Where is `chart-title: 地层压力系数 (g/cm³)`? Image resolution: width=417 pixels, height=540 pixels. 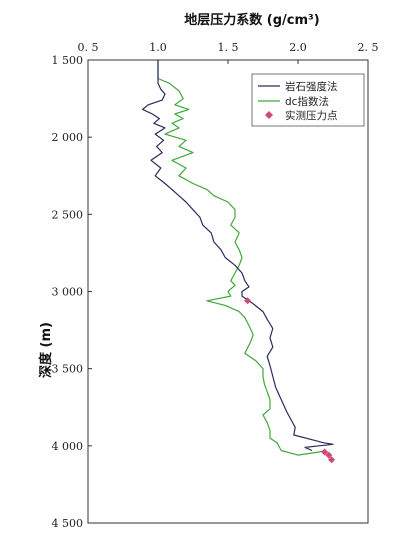
chart-title: 地层压力系数 (g/cm³) is located at coordinates (251, 20).